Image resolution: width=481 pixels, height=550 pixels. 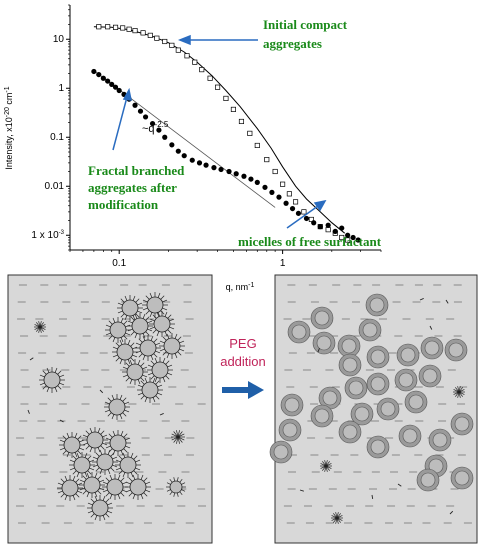 What do you see at coordinates (242, 343) in the screenshot?
I see `process-label-line1: PEG` at bounding box center [242, 343].